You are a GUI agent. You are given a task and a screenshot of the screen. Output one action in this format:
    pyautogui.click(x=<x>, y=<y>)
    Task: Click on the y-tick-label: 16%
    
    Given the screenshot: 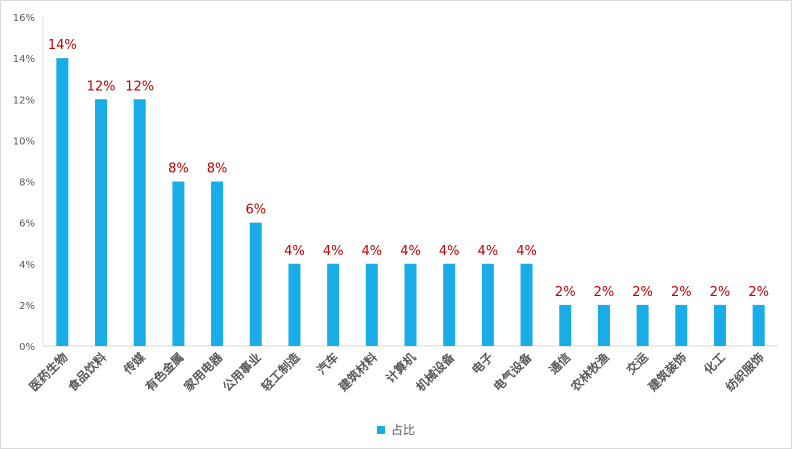 What is the action you would take?
    pyautogui.click(x=24, y=18)
    